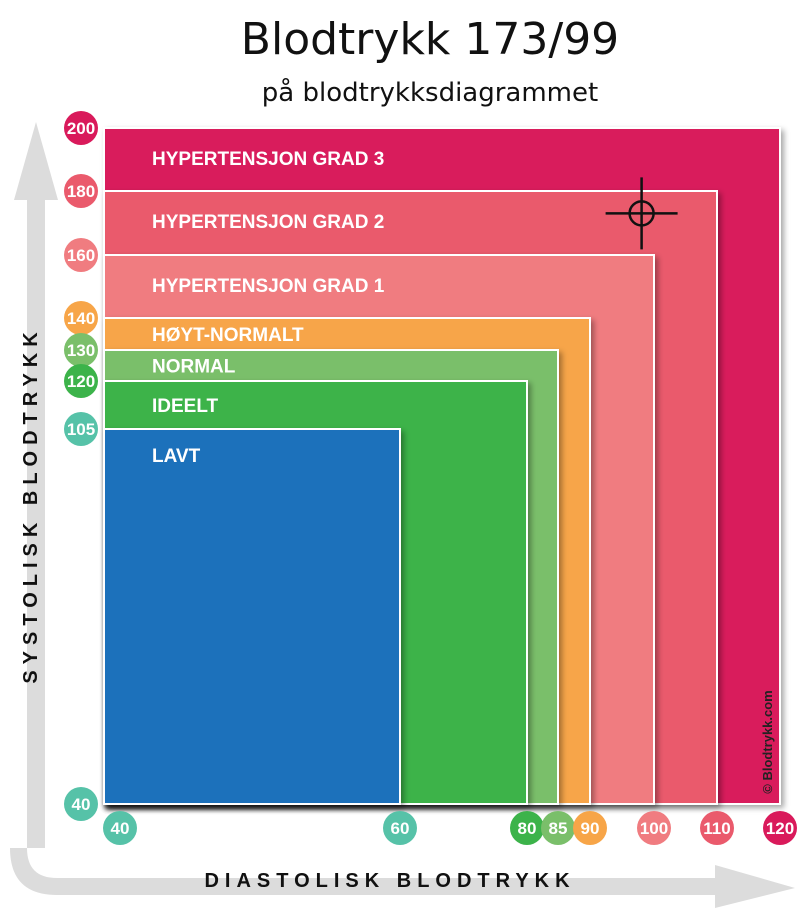  I want to click on y-axis-arrow-icon, so click(36, 485).